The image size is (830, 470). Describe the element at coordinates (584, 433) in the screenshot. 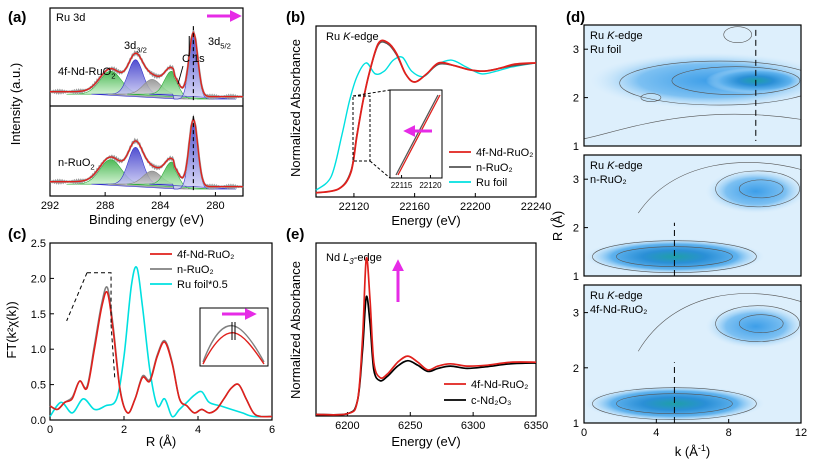

I see `x-tick-label: 0` at that location.